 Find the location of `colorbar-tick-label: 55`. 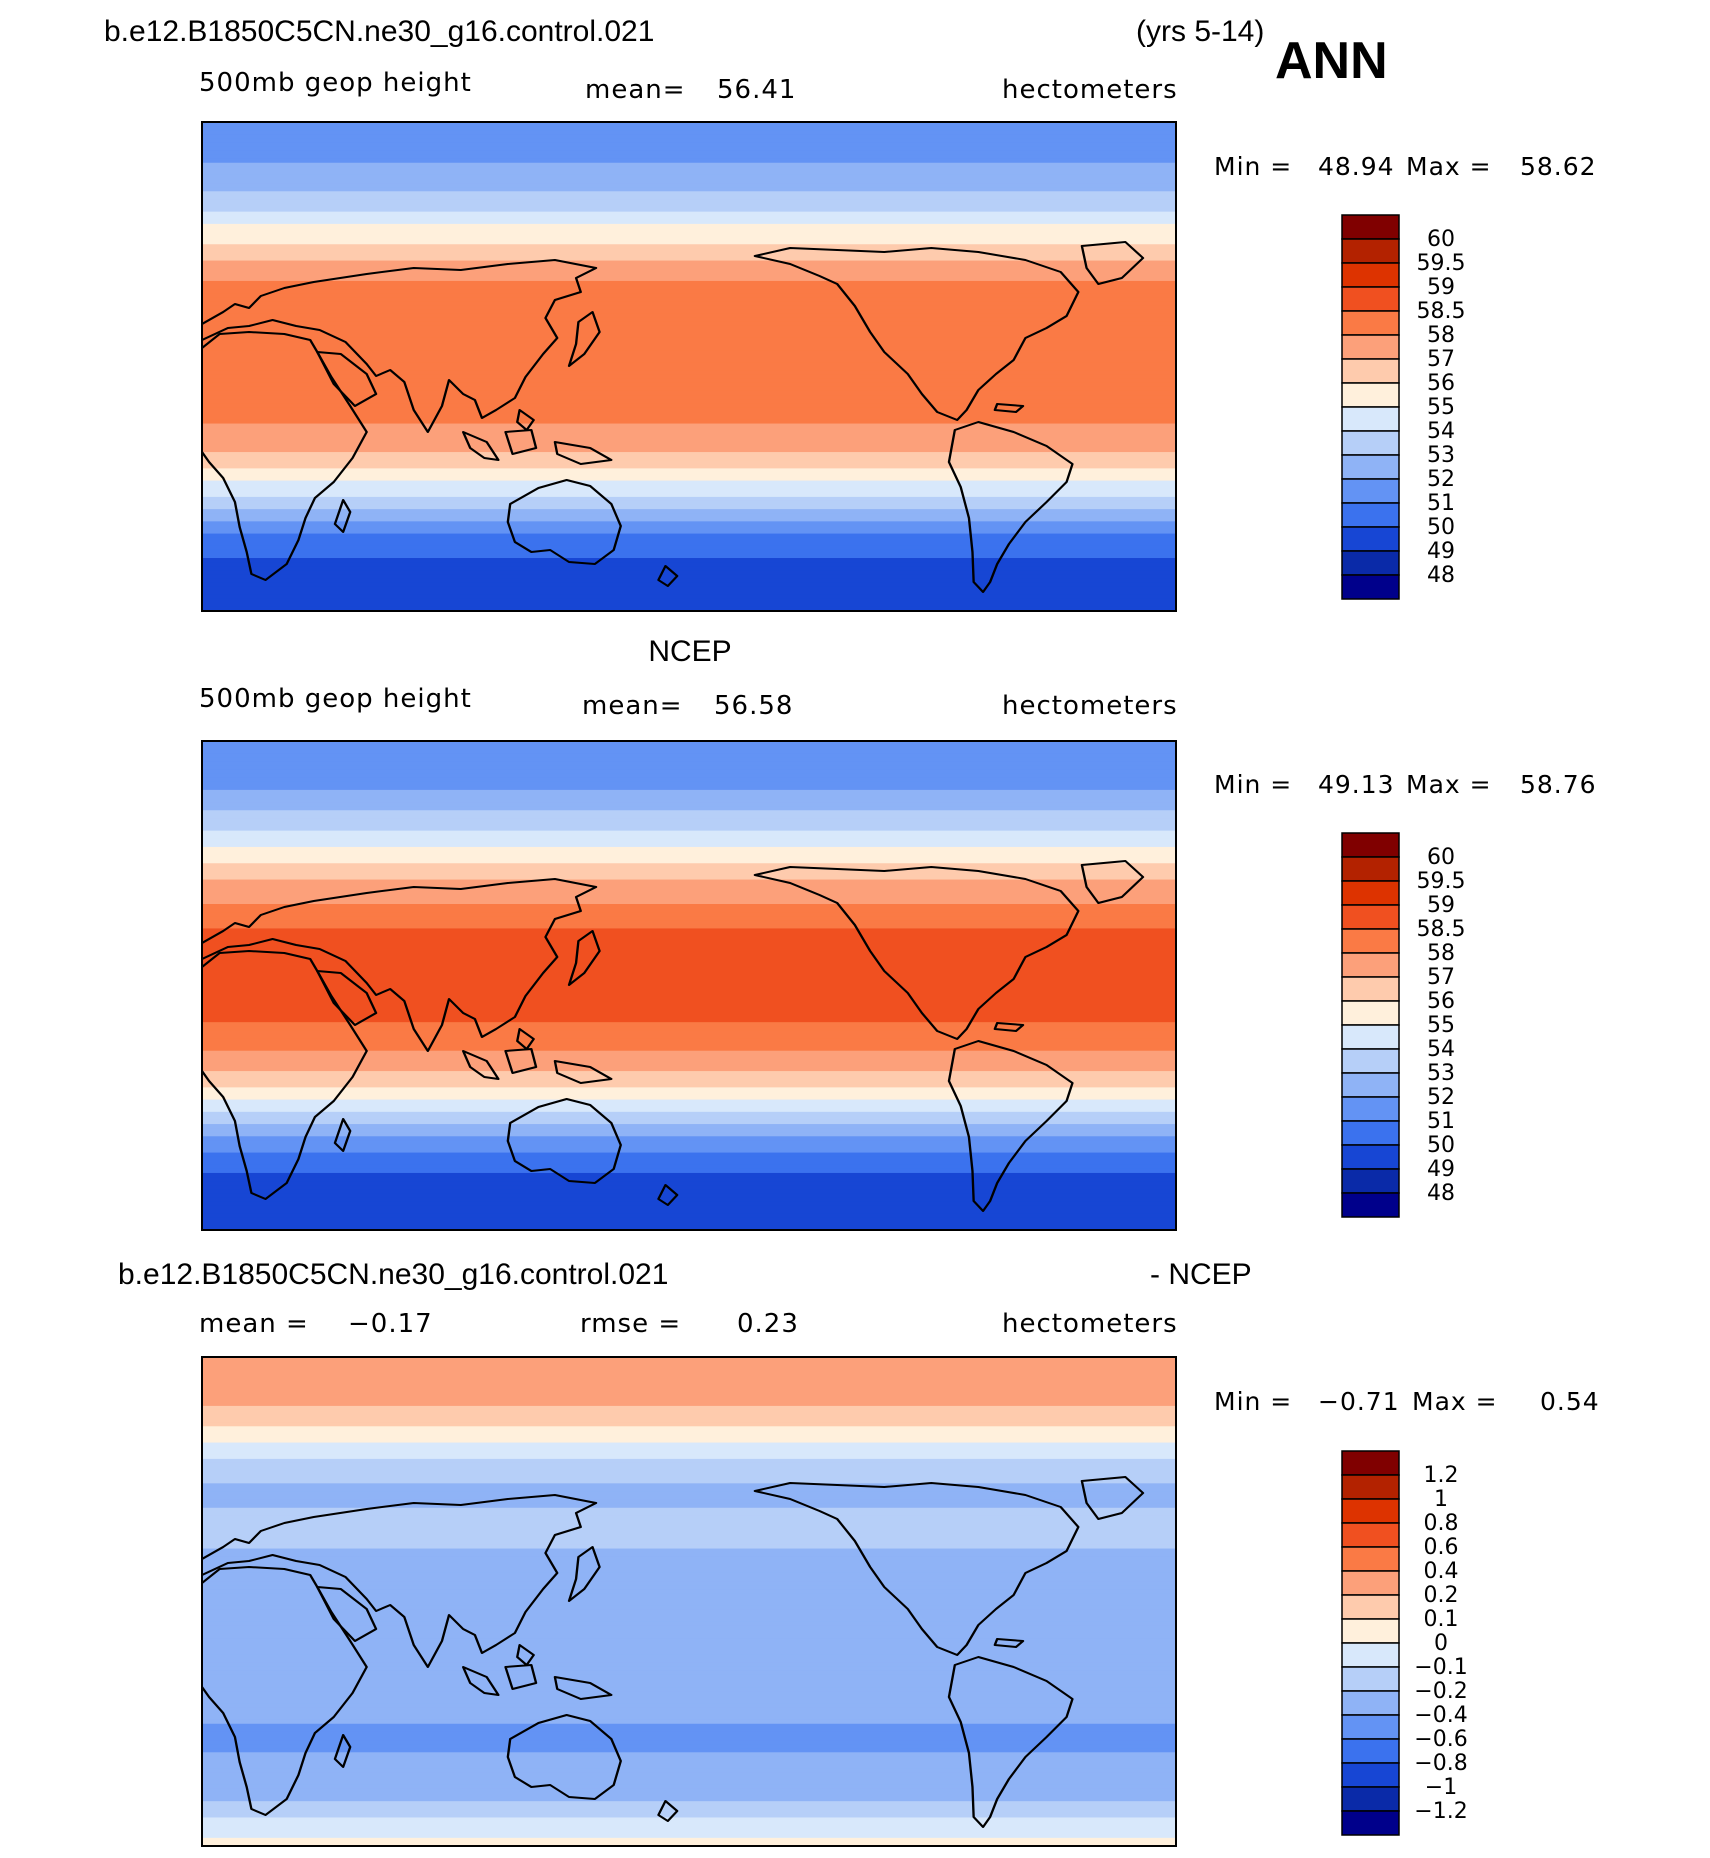

colorbar-tick-label: 55 is located at coordinates (1441, 1025).